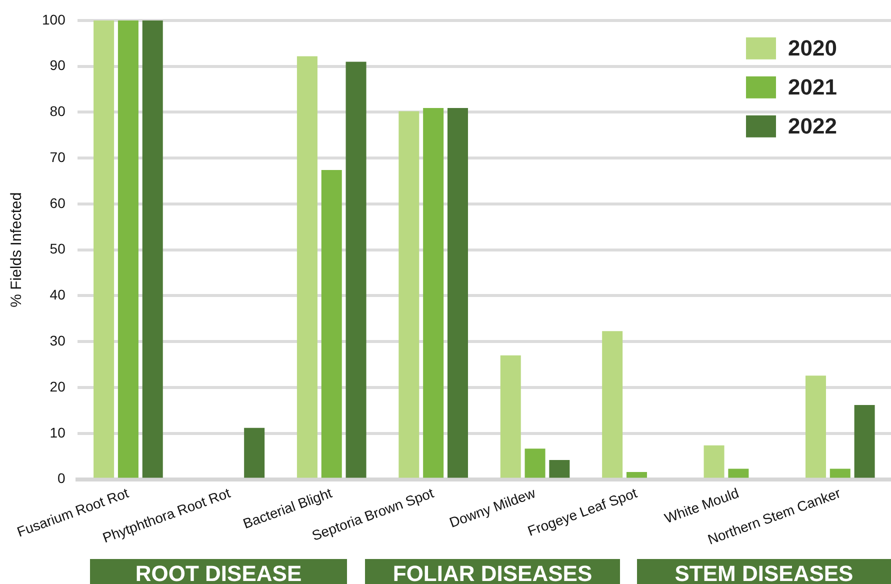  What do you see at coordinates (58, 202) in the screenshot?
I see `y-tick-label: 60` at bounding box center [58, 202].